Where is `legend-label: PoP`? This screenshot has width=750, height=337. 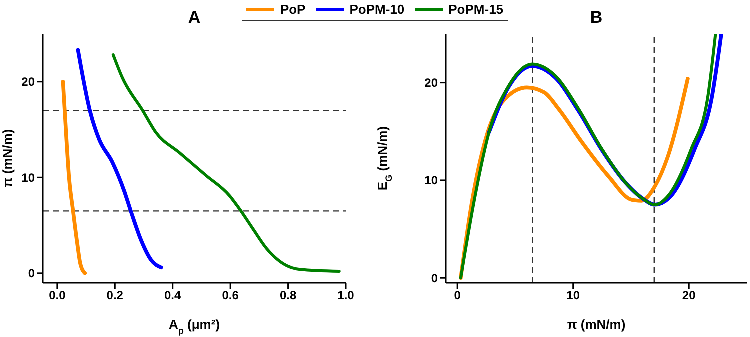
legend-label: PoP is located at coordinates (293, 9).